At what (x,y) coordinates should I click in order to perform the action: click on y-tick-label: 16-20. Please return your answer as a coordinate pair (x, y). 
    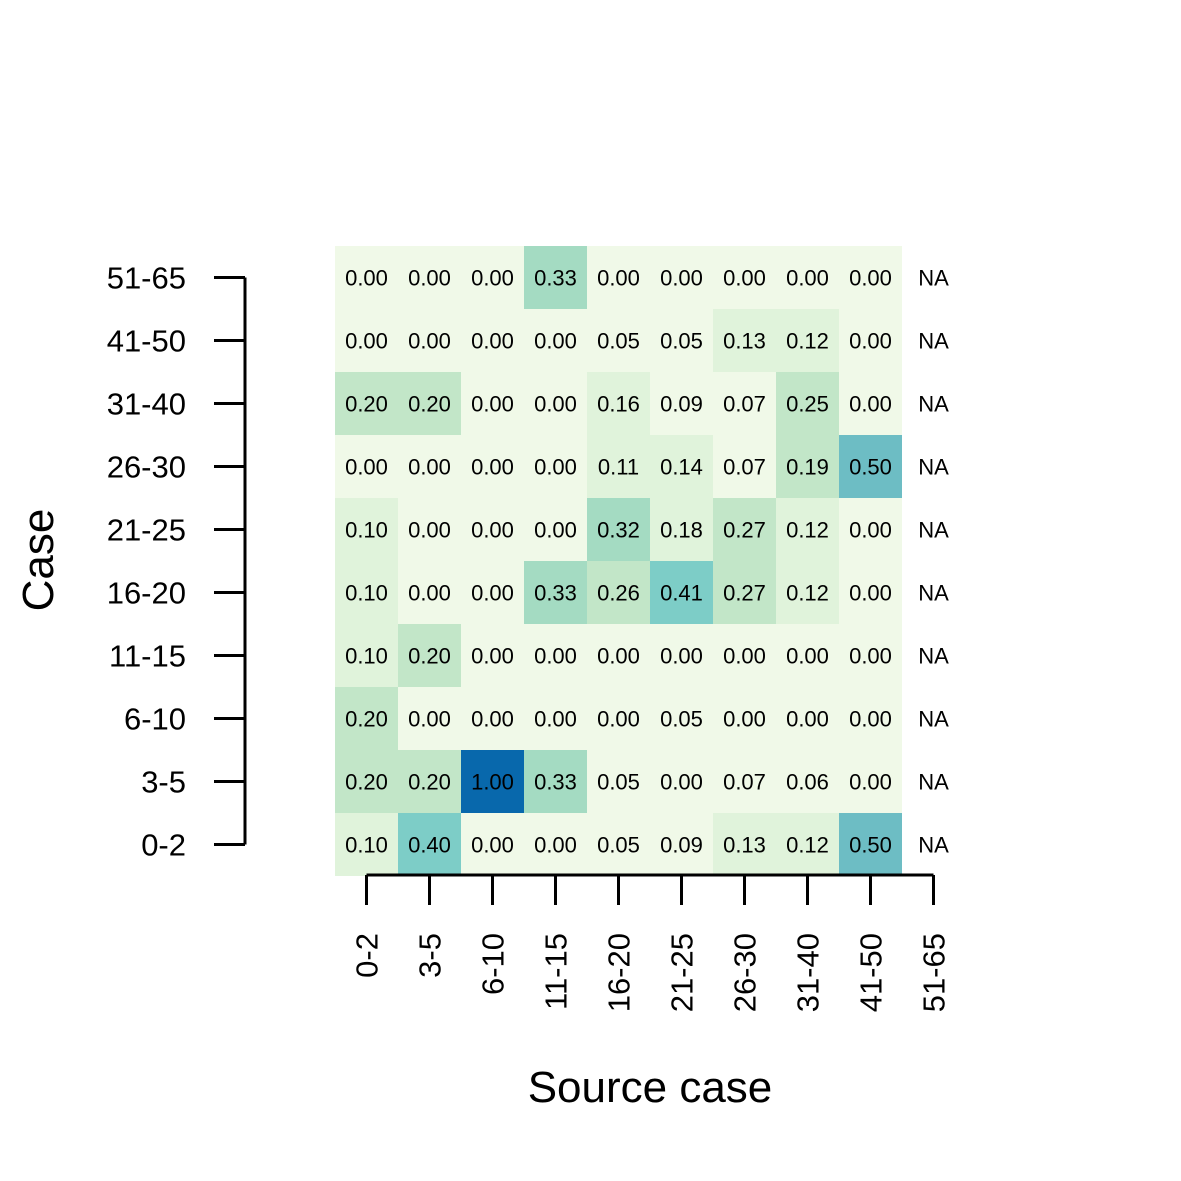
    Looking at the image, I should click on (146, 593).